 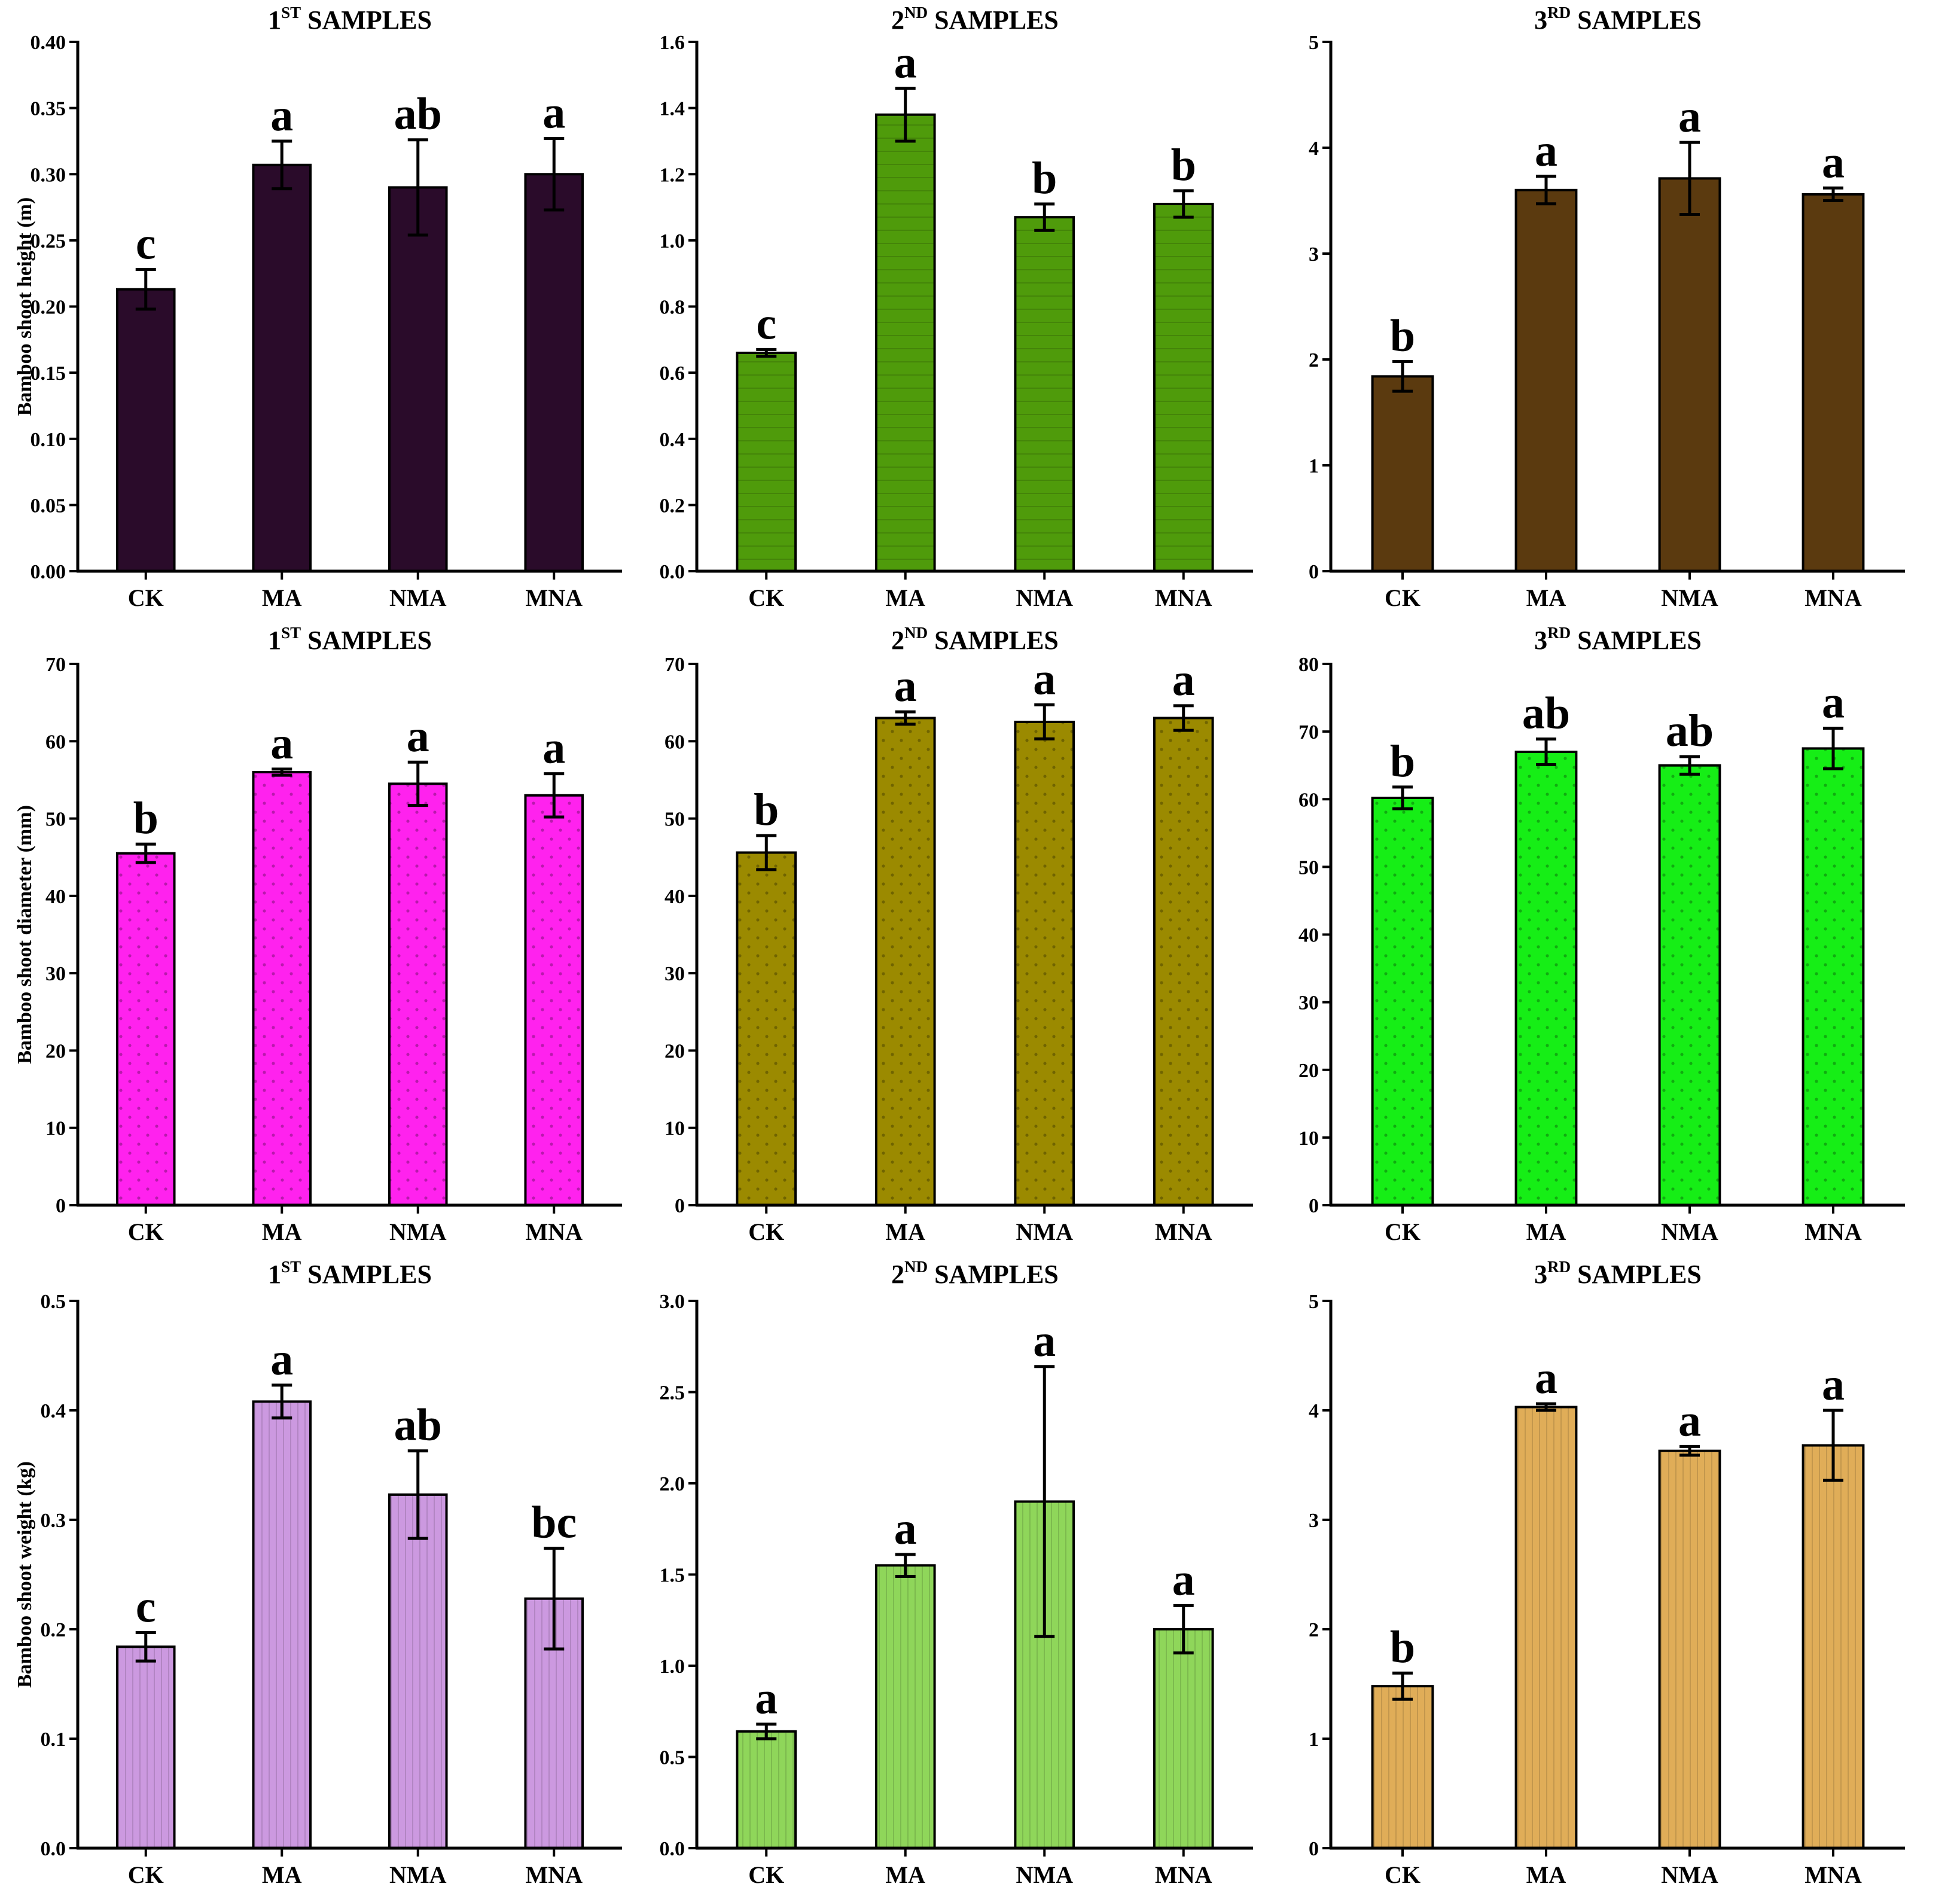 What do you see at coordinates (53, 1521) in the screenshot?
I see `y-tick-label: 0.3` at bounding box center [53, 1521].